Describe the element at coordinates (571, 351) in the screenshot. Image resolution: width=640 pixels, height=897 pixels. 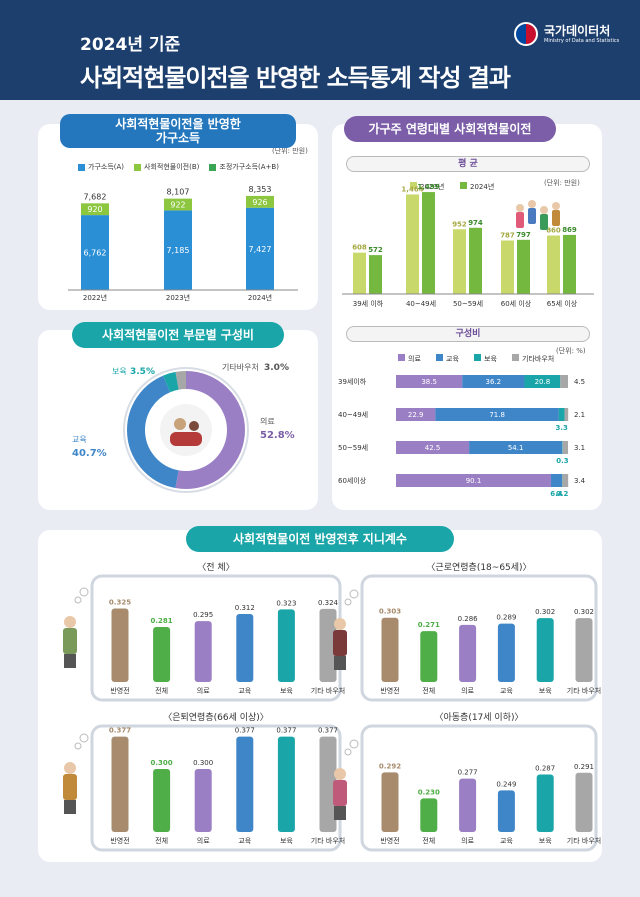
I see `comp-unit-label: (단위: %)` at that location.